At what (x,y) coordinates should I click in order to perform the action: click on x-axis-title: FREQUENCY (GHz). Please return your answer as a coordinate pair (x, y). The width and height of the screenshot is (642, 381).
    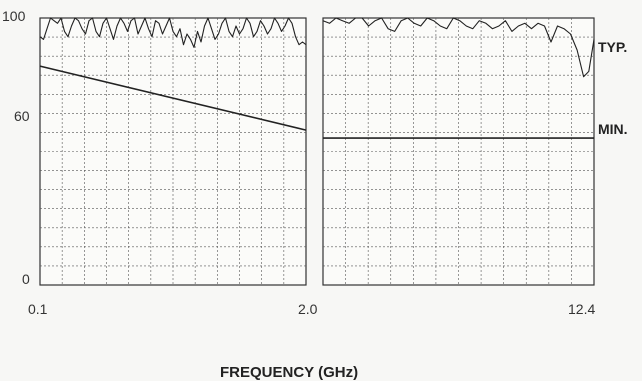
    Looking at the image, I should click on (289, 372).